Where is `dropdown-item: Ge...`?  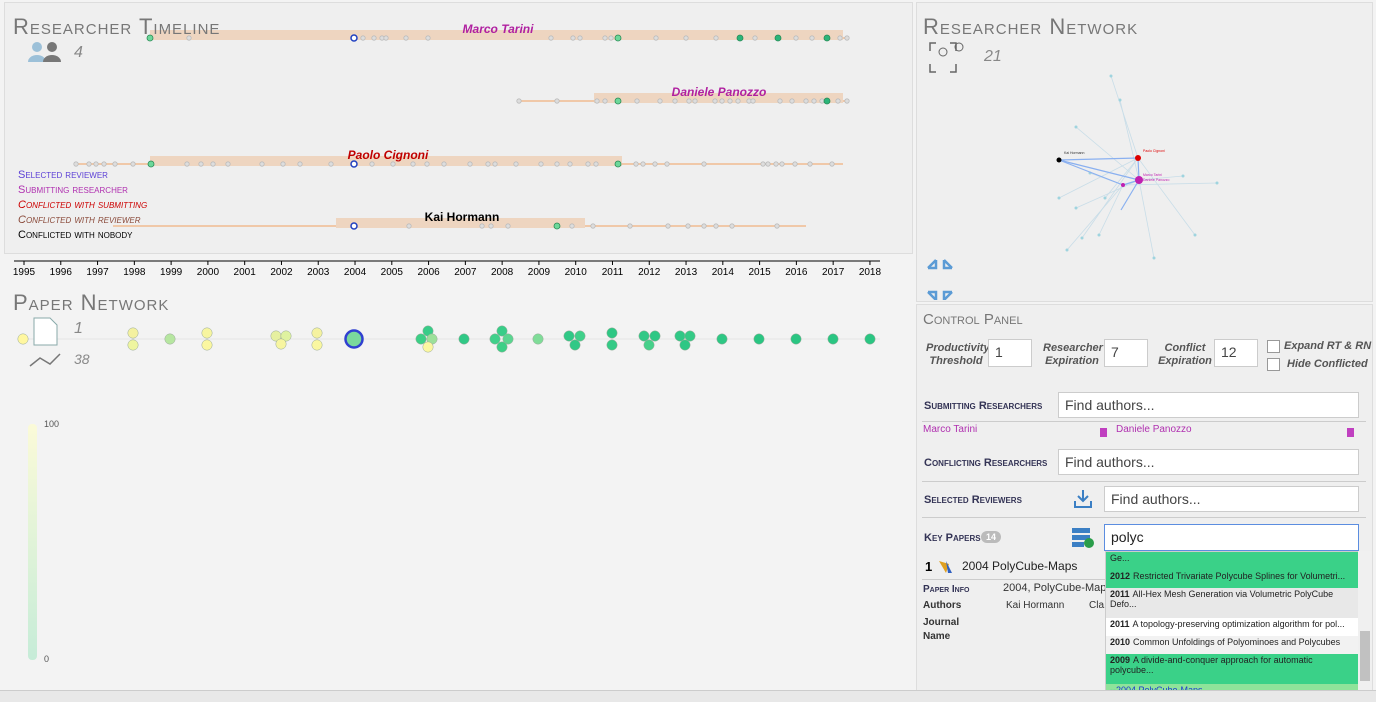 dropdown-item: Ge... is located at coordinates (1232, 561).